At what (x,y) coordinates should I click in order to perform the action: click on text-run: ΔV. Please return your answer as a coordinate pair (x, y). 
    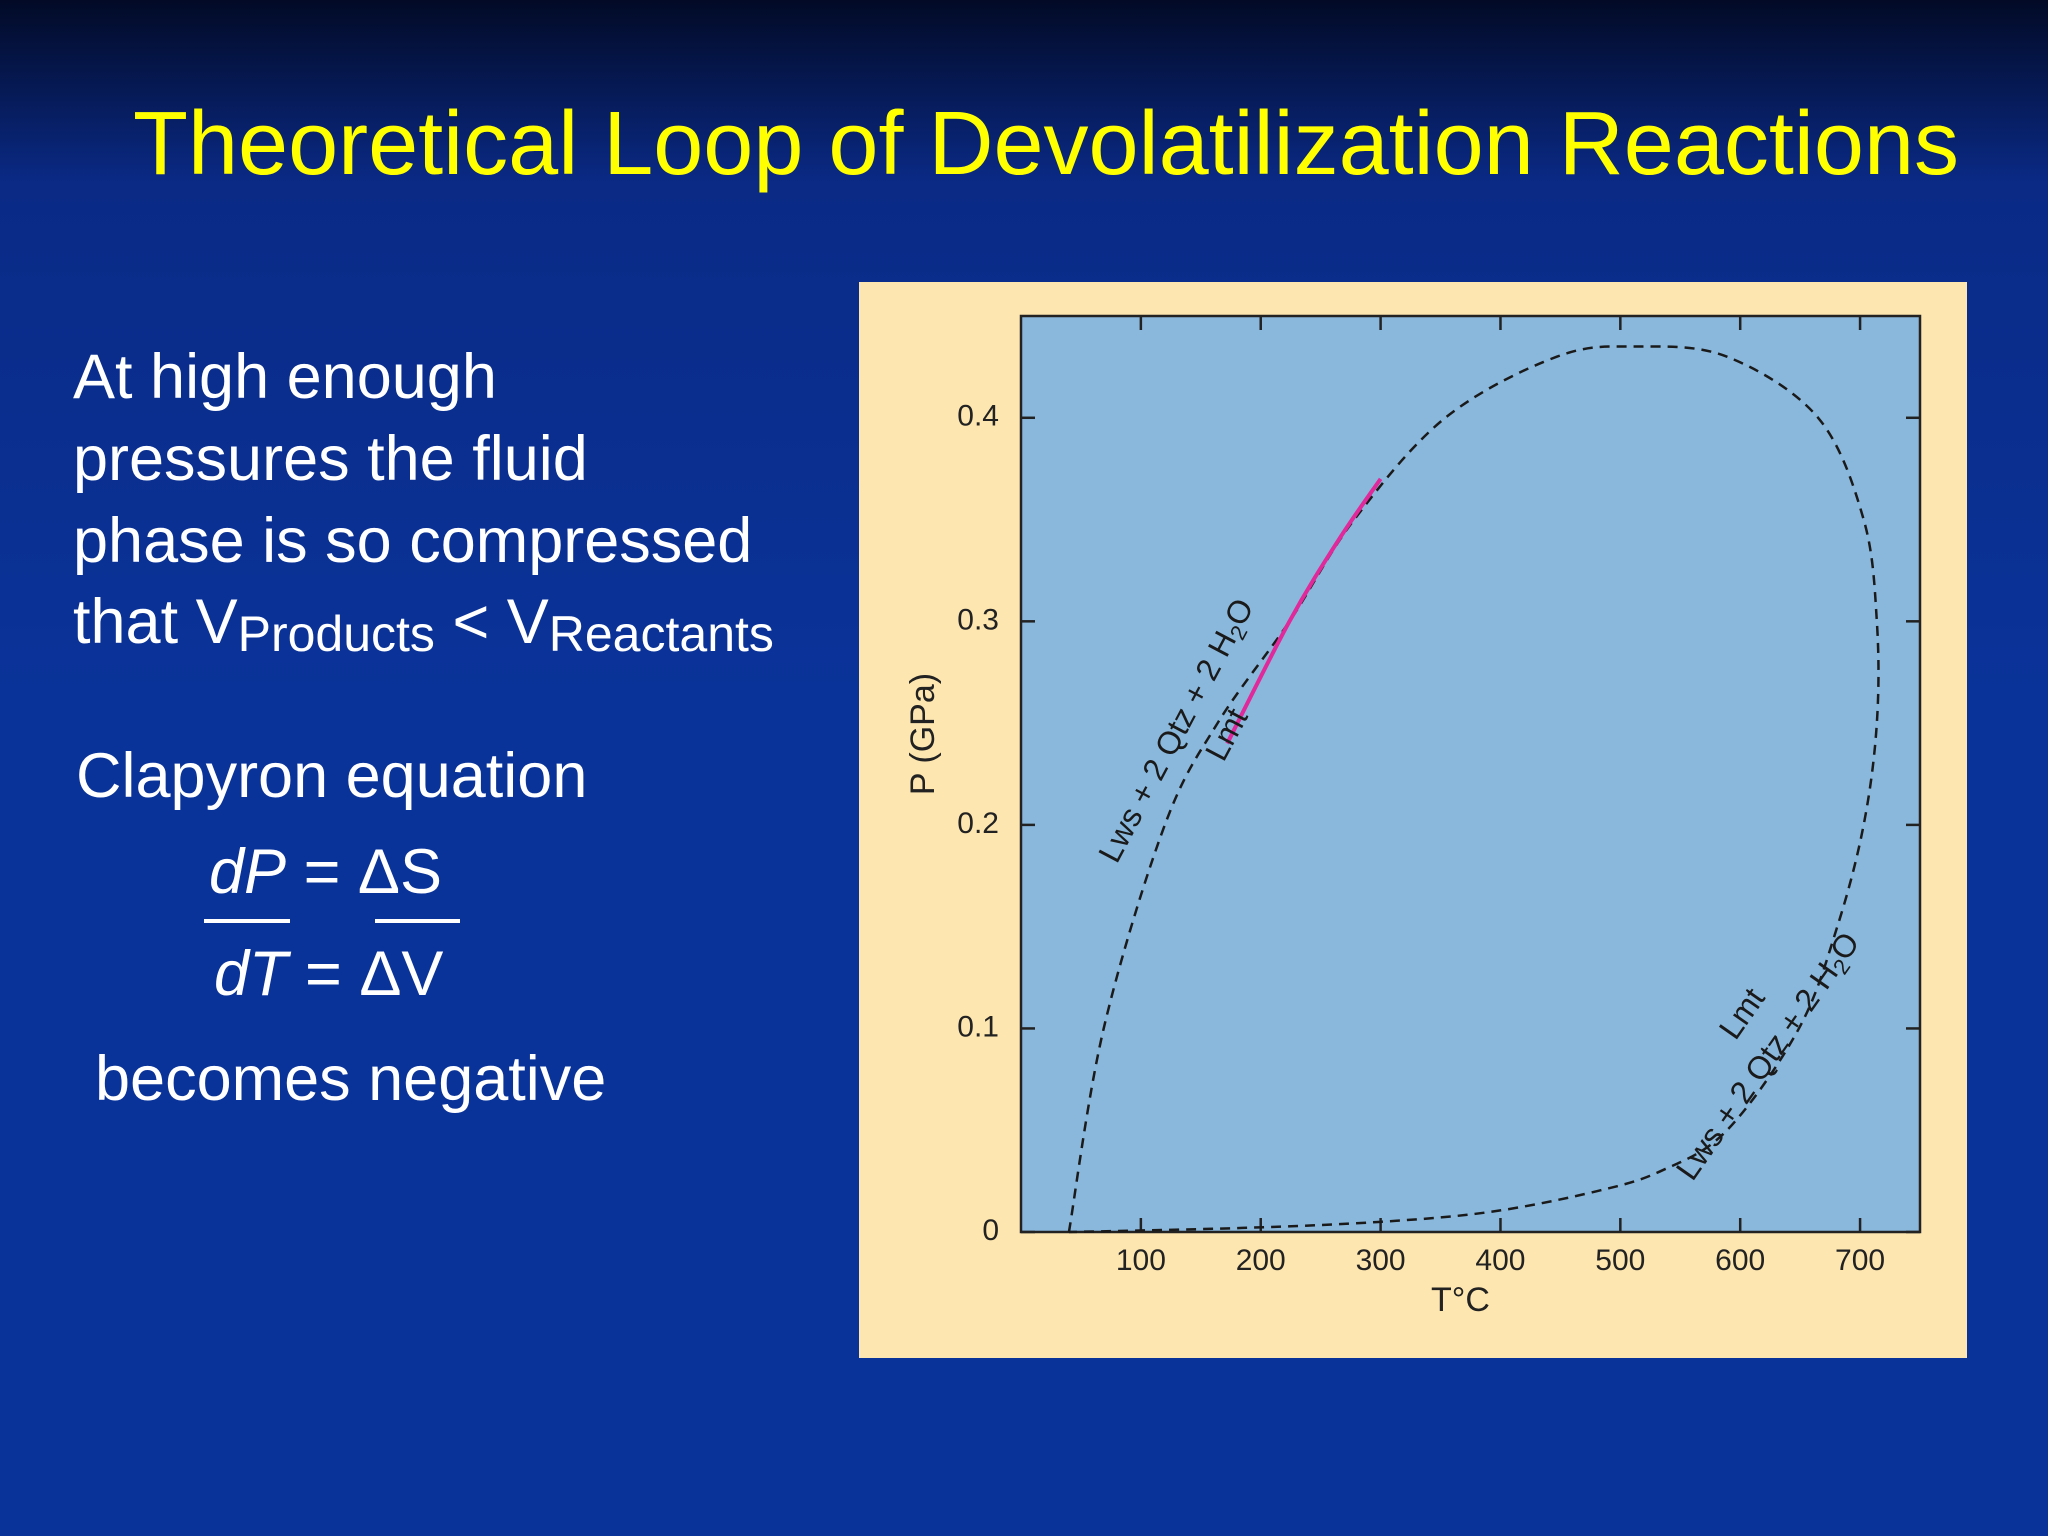
    Looking at the image, I should click on (401, 974).